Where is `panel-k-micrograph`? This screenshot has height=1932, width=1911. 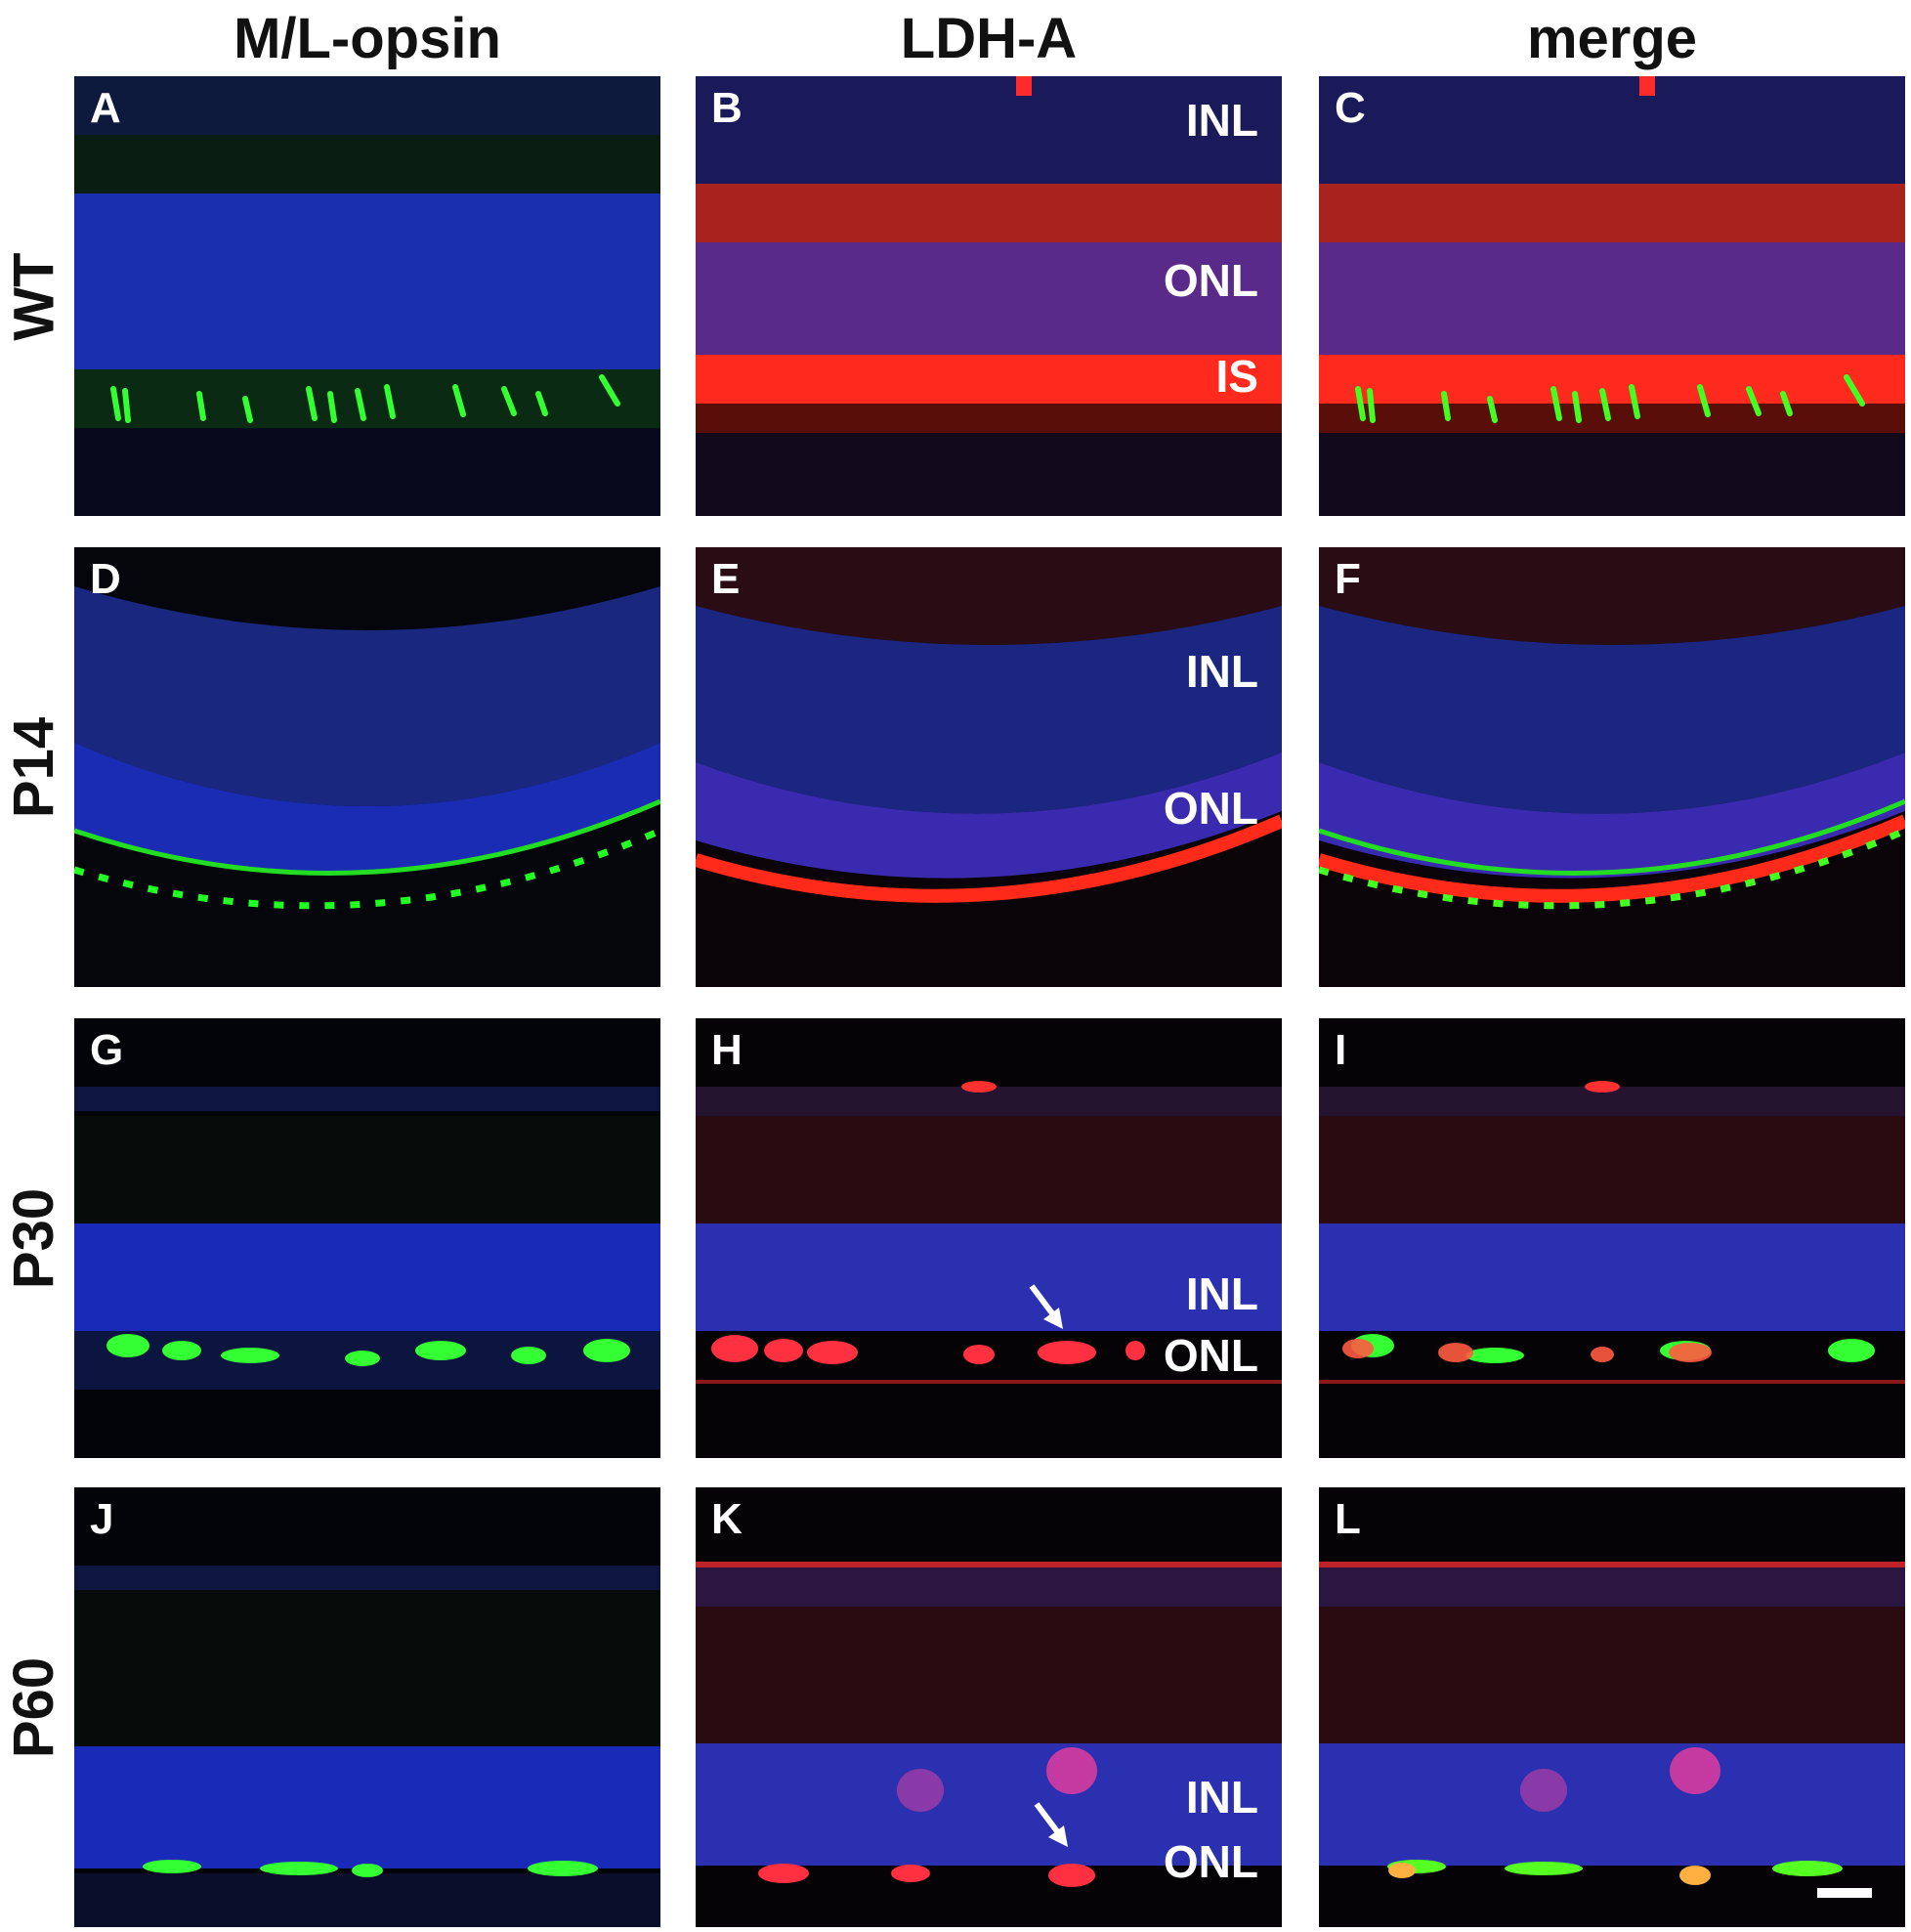
panel-k-micrograph is located at coordinates (989, 1707).